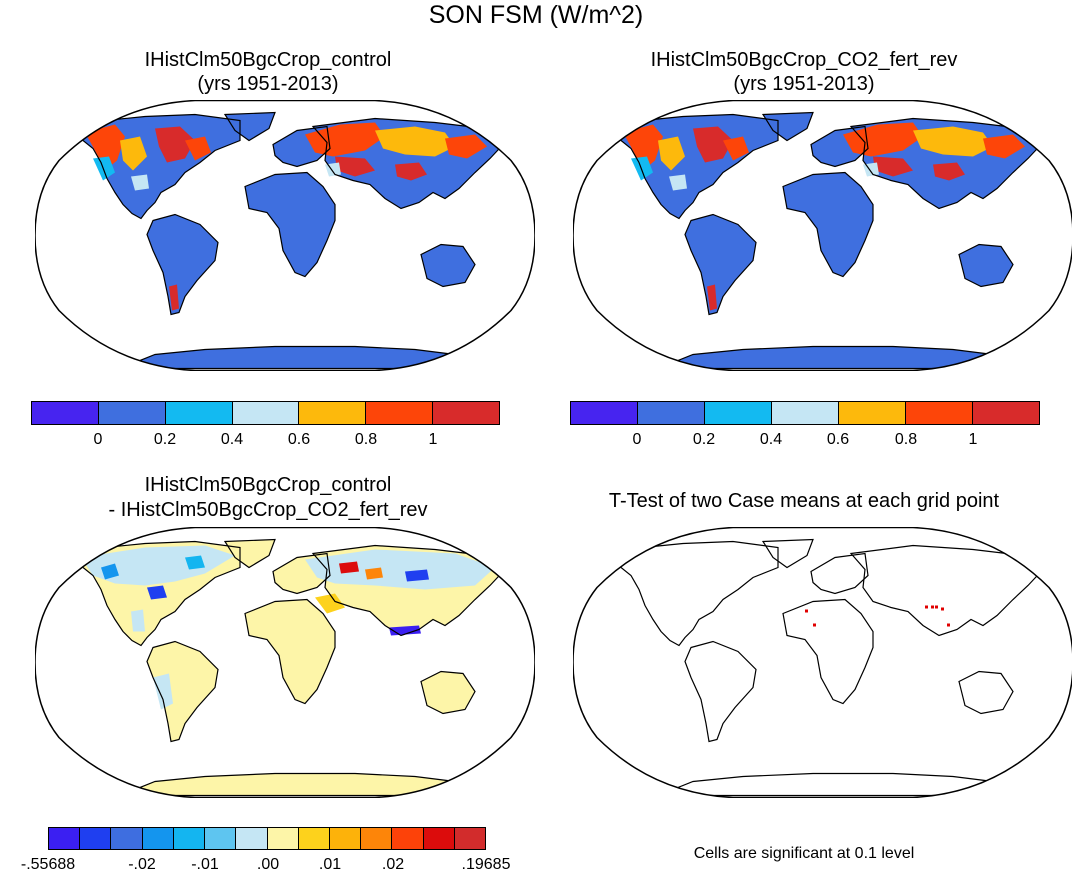  I want to click on colorbar-control-tick-label: 0.8, so click(366, 439).